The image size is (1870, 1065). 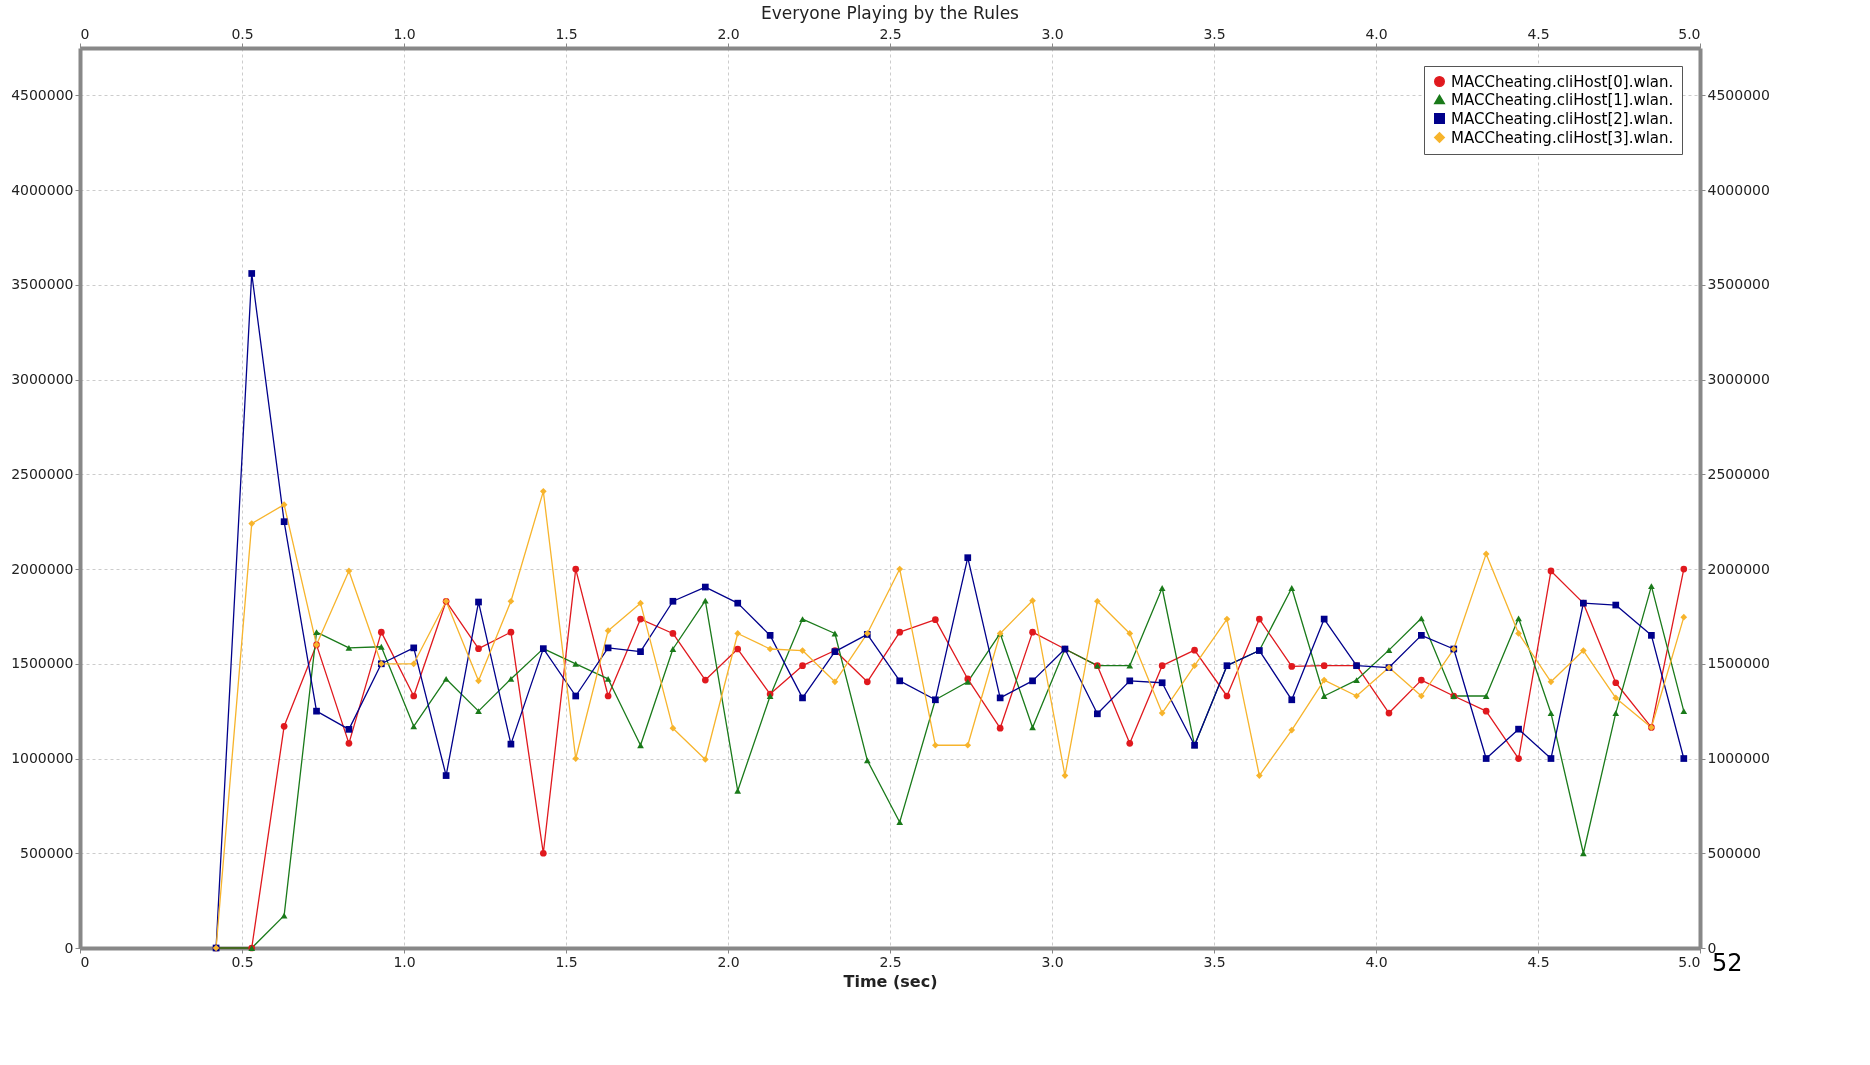 I want to click on y2-tick-label: 4000000, so click(x=1738, y=189).